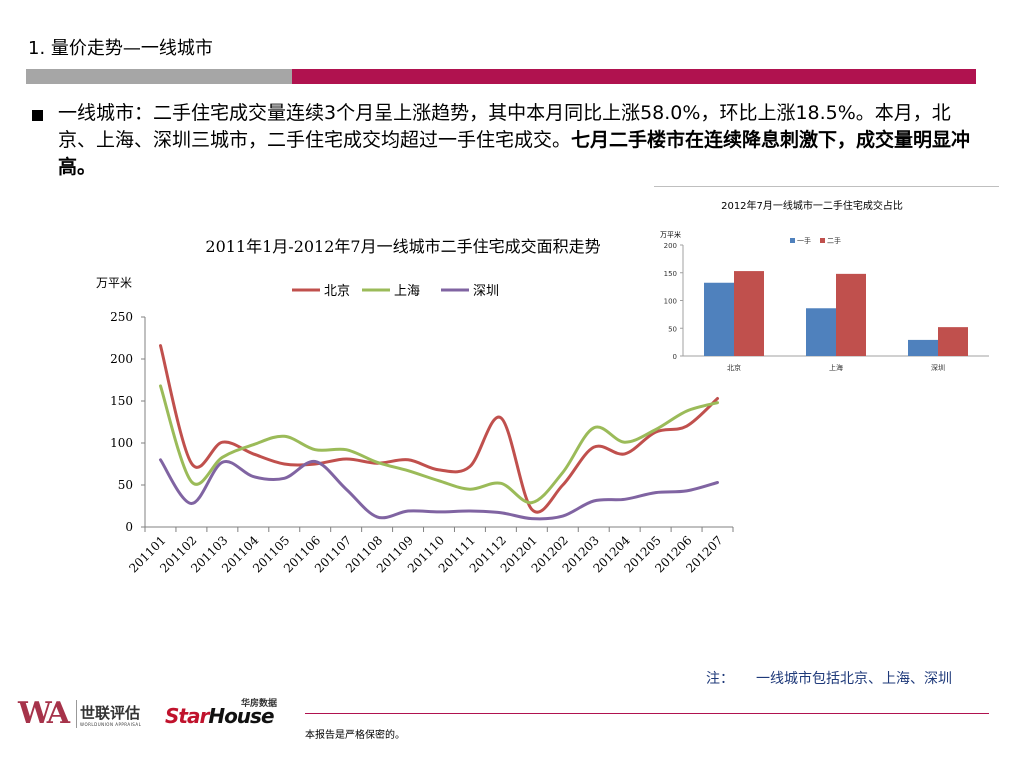 The image size is (1024, 768). What do you see at coordinates (804, 240) in the screenshot?
I see `bar-legend-label: 一手` at bounding box center [804, 240].